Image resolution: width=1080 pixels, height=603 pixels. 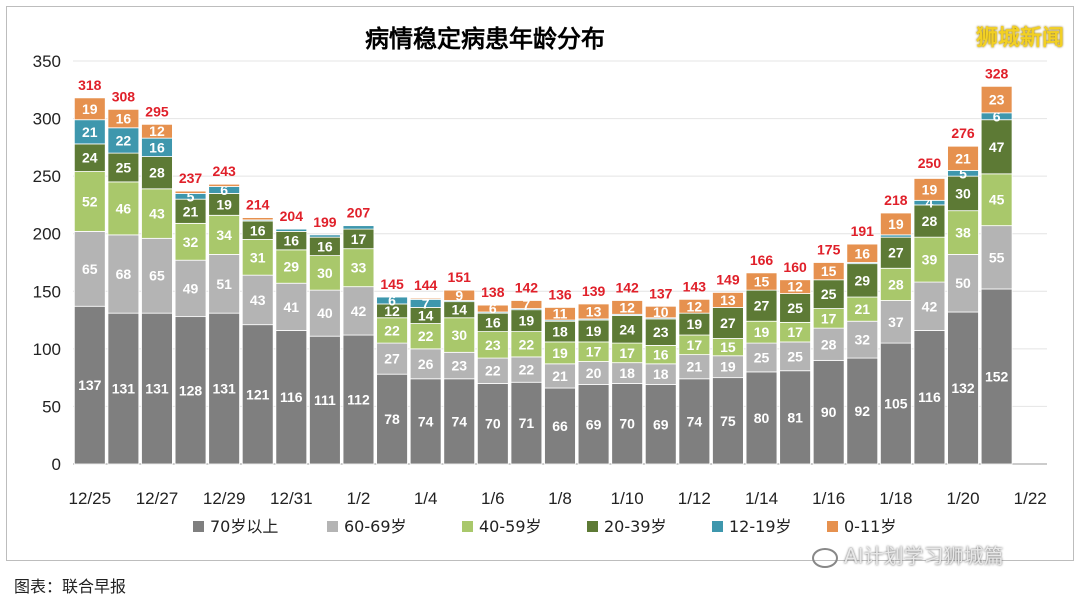 I want to click on legend-label: 0-11岁, so click(x=870, y=526).